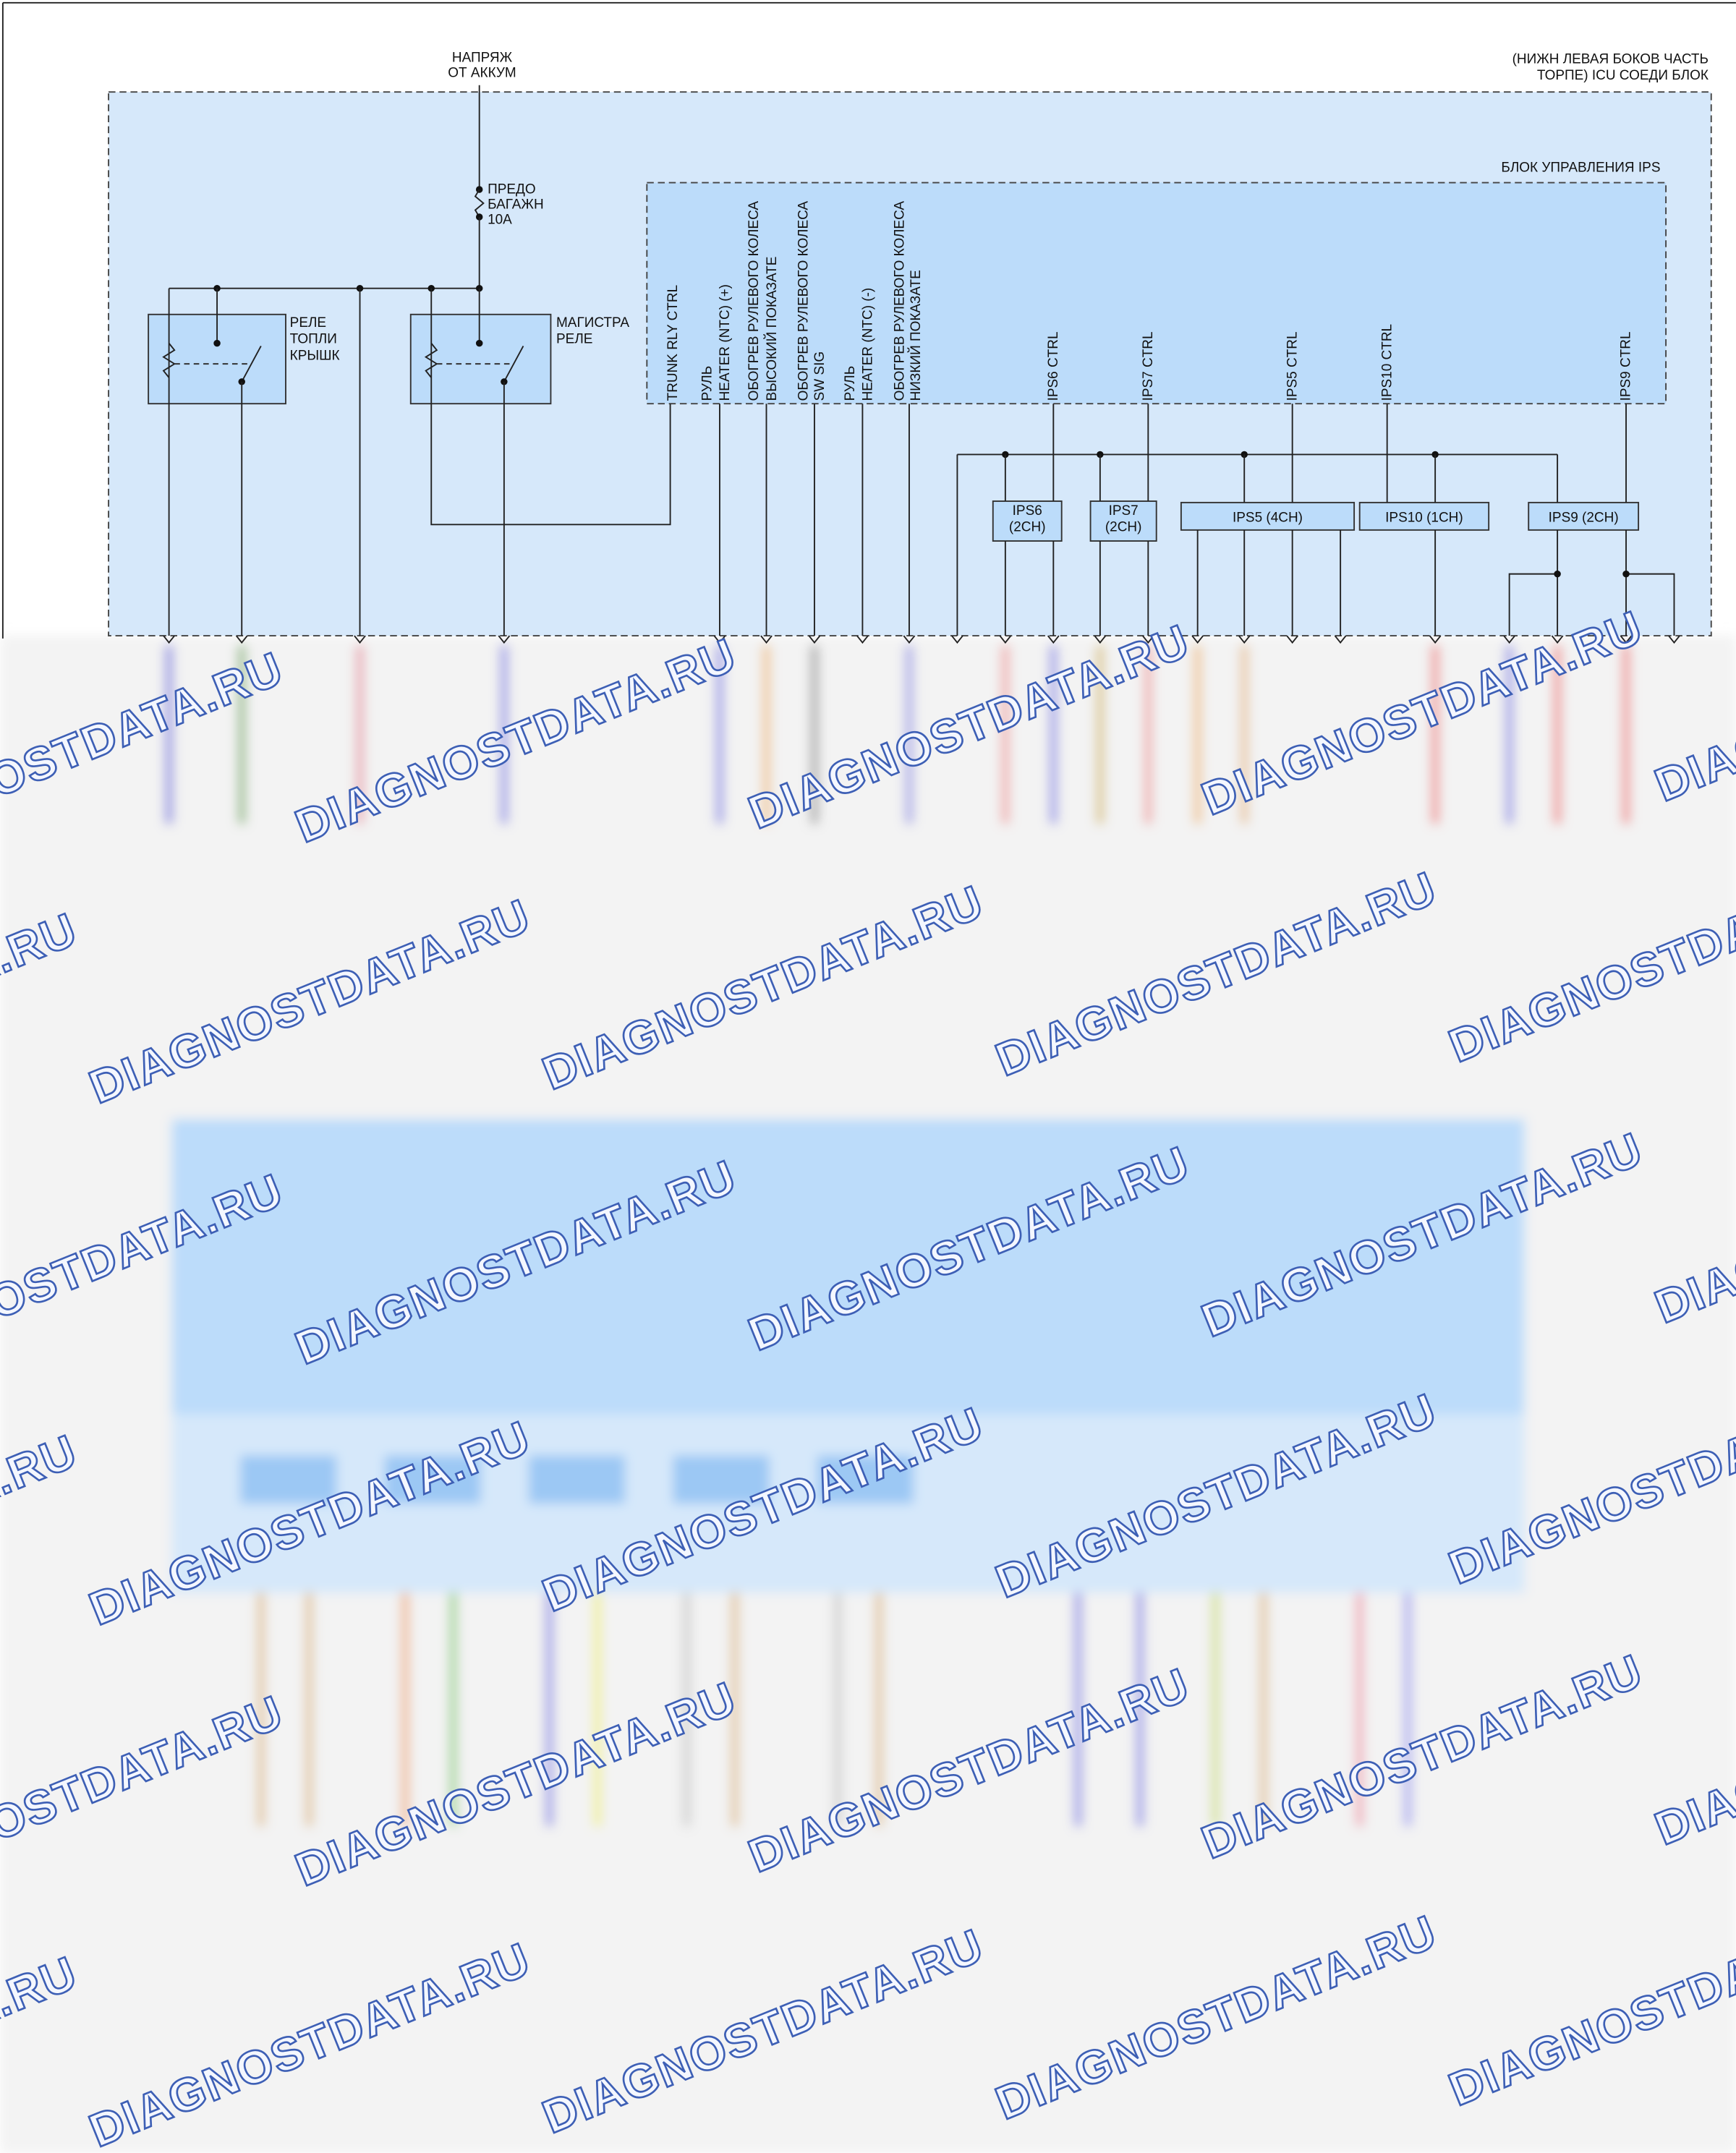 The image size is (1736, 2153). What do you see at coordinates (1156, 293) in the screenshot?
I see `ips-unit` at bounding box center [1156, 293].